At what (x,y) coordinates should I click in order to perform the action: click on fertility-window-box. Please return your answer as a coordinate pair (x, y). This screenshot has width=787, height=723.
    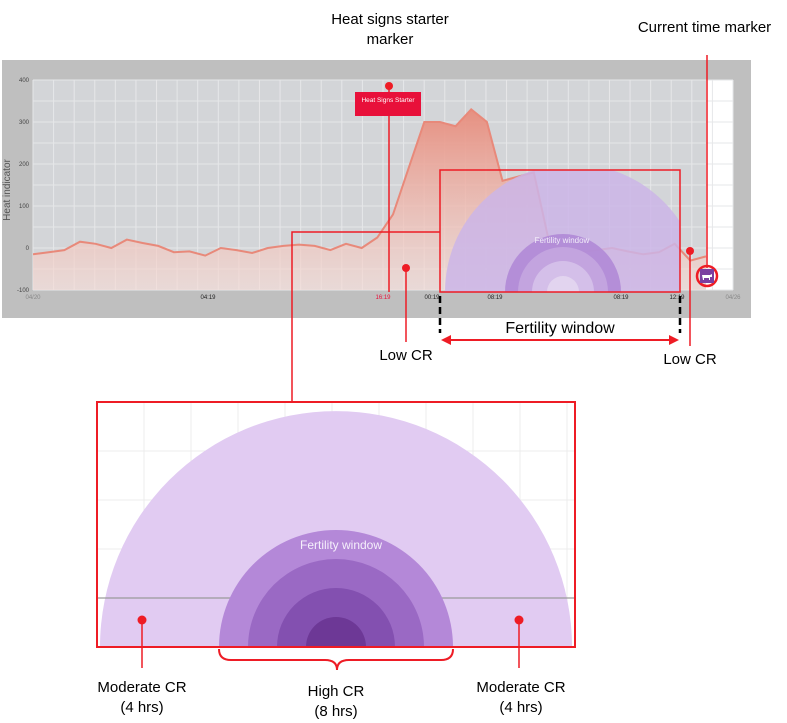
    Looking at the image, I should click on (560, 231).